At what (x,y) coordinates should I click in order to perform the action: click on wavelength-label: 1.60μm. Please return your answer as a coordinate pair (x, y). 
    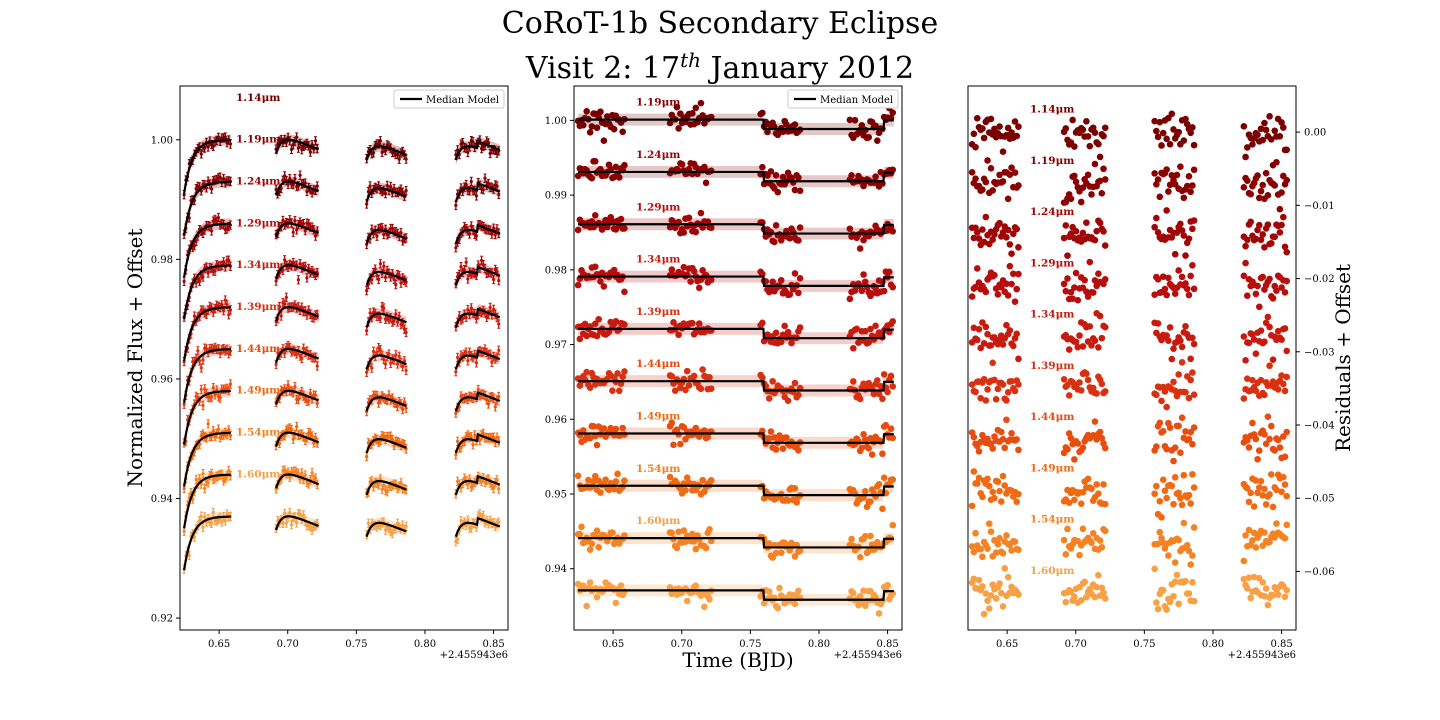
    Looking at the image, I should click on (258, 474).